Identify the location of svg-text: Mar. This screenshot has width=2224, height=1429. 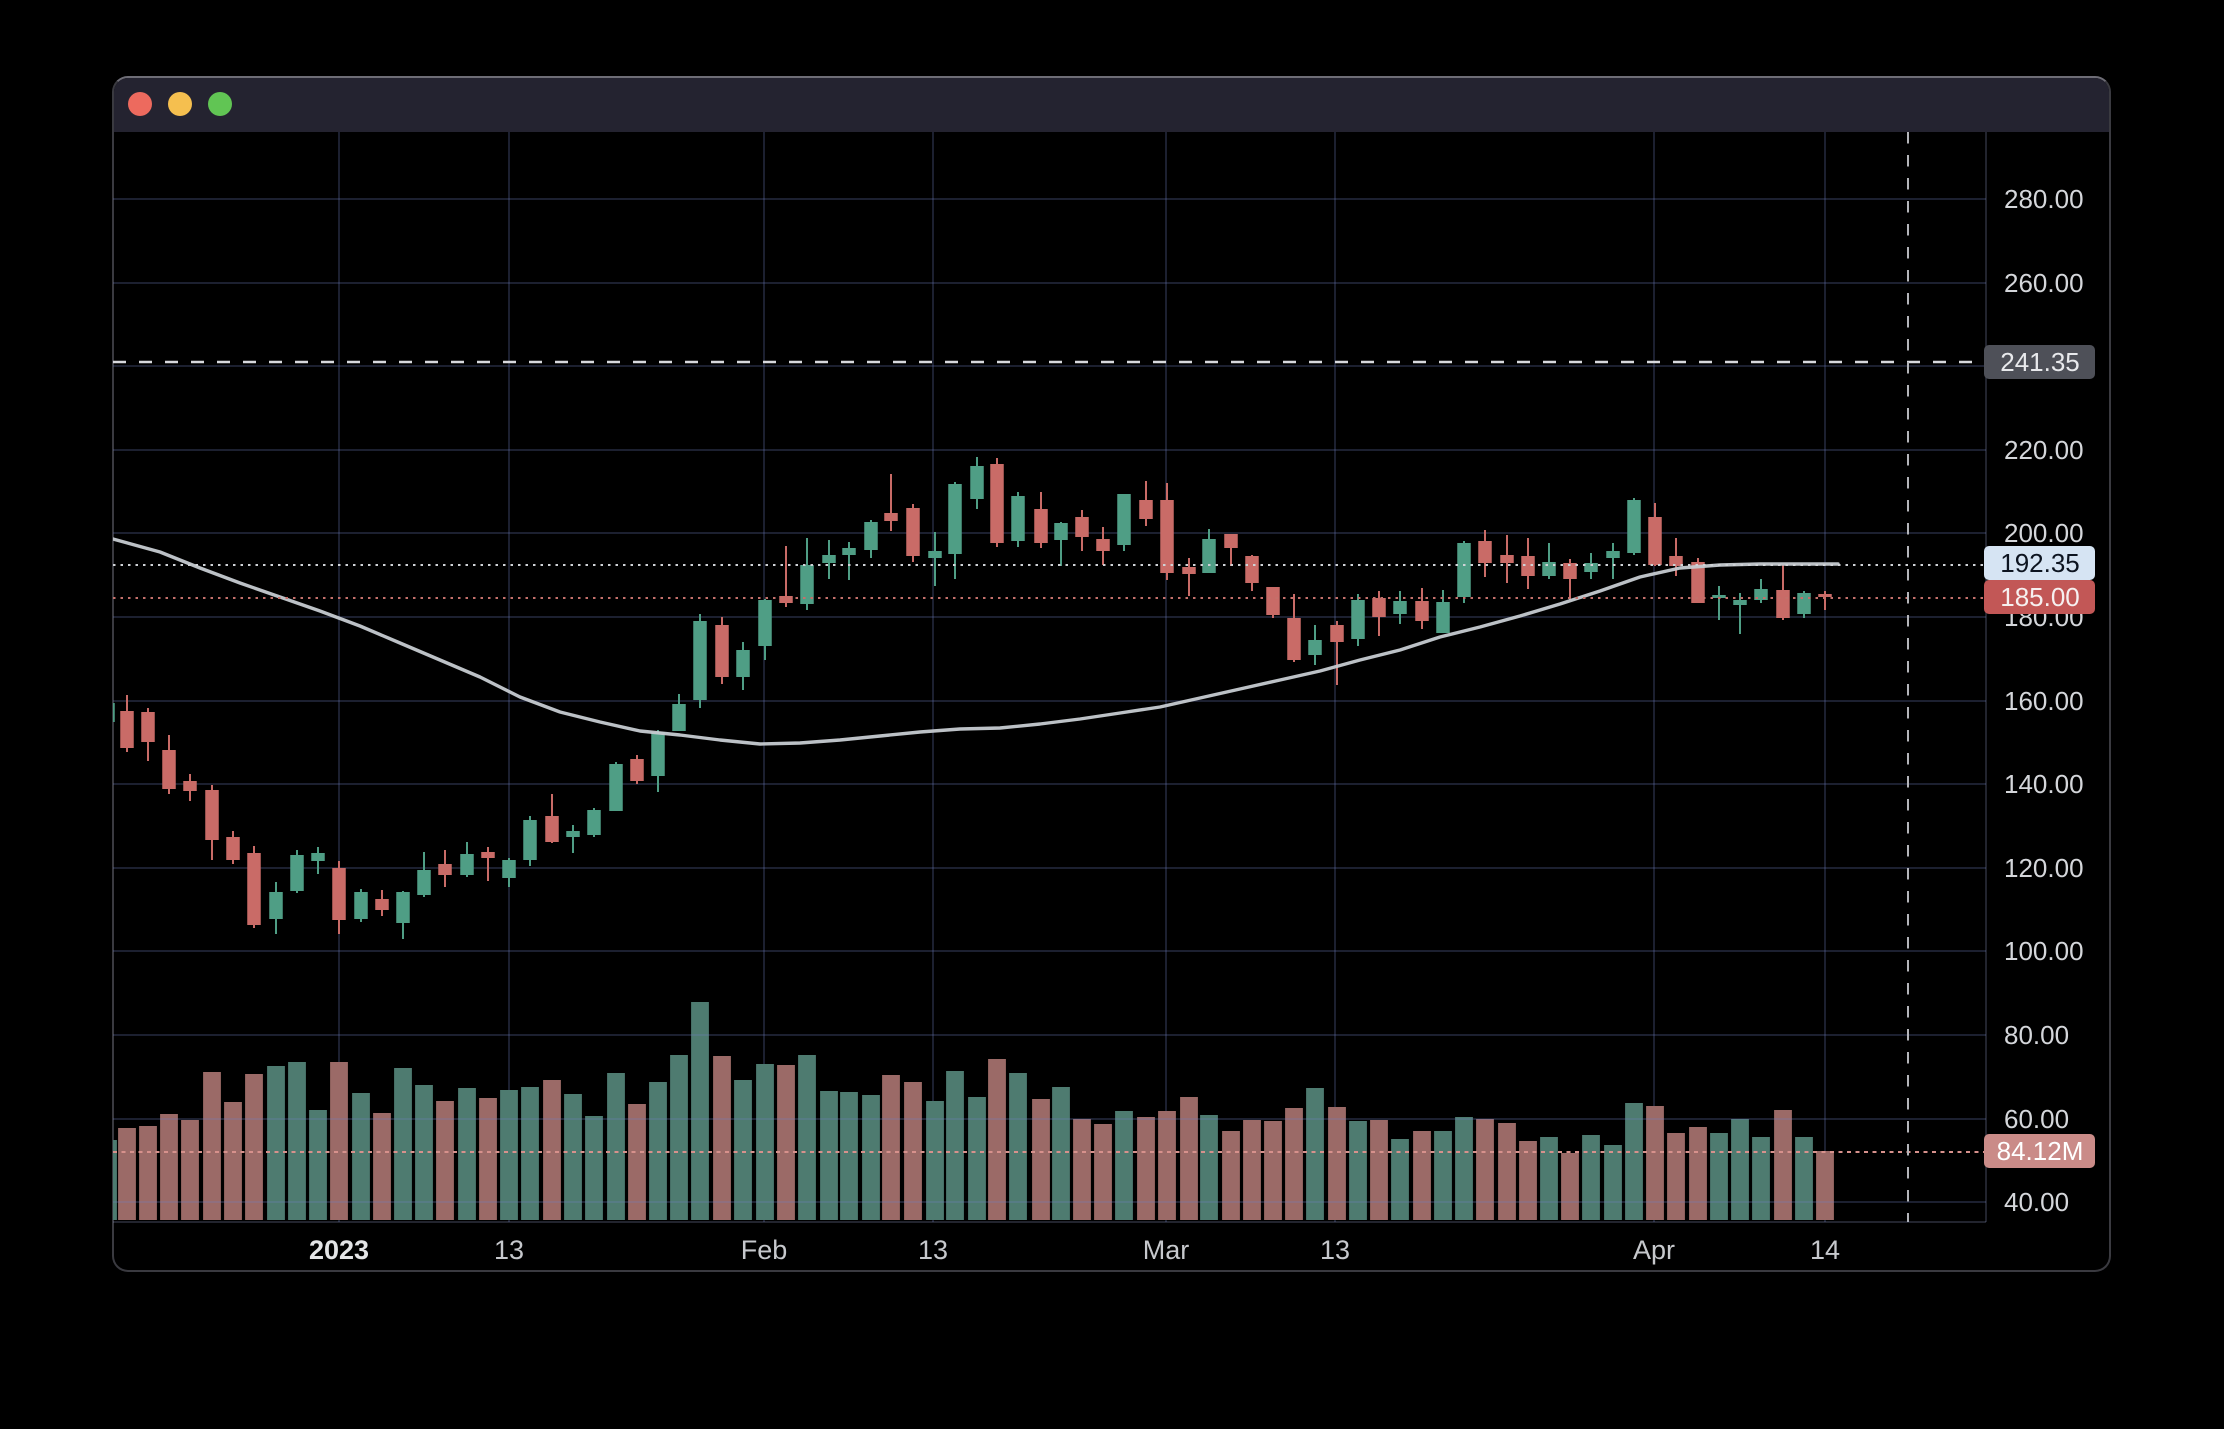
(1166, 1250).